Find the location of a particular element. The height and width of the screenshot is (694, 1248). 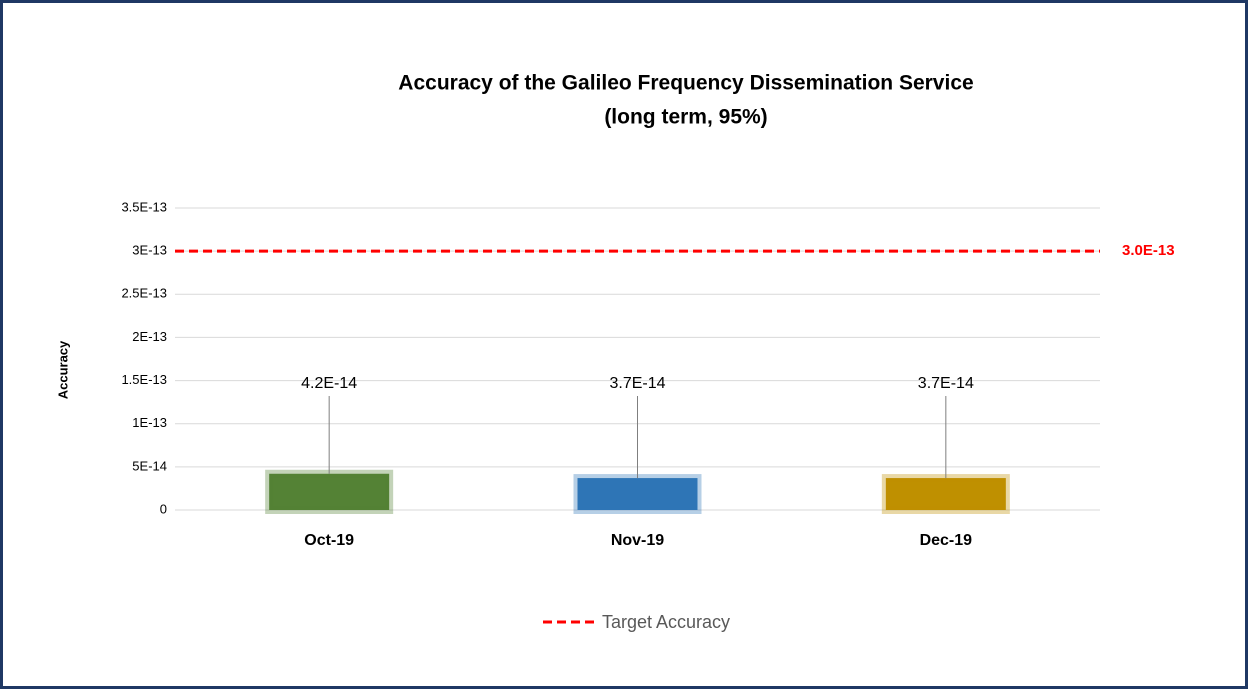

data-label: 4.2E-14 is located at coordinates (329, 383).